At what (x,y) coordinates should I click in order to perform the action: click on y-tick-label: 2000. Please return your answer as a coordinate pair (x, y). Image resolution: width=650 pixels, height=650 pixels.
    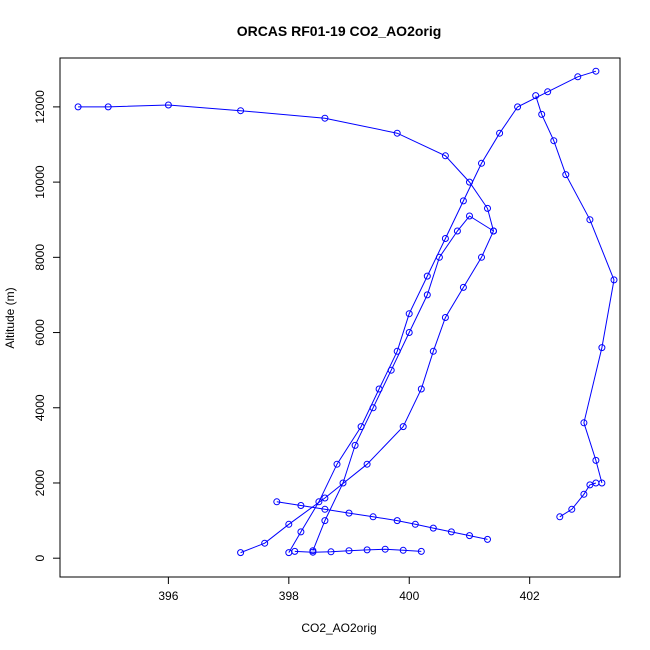
    Looking at the image, I should click on (40, 482).